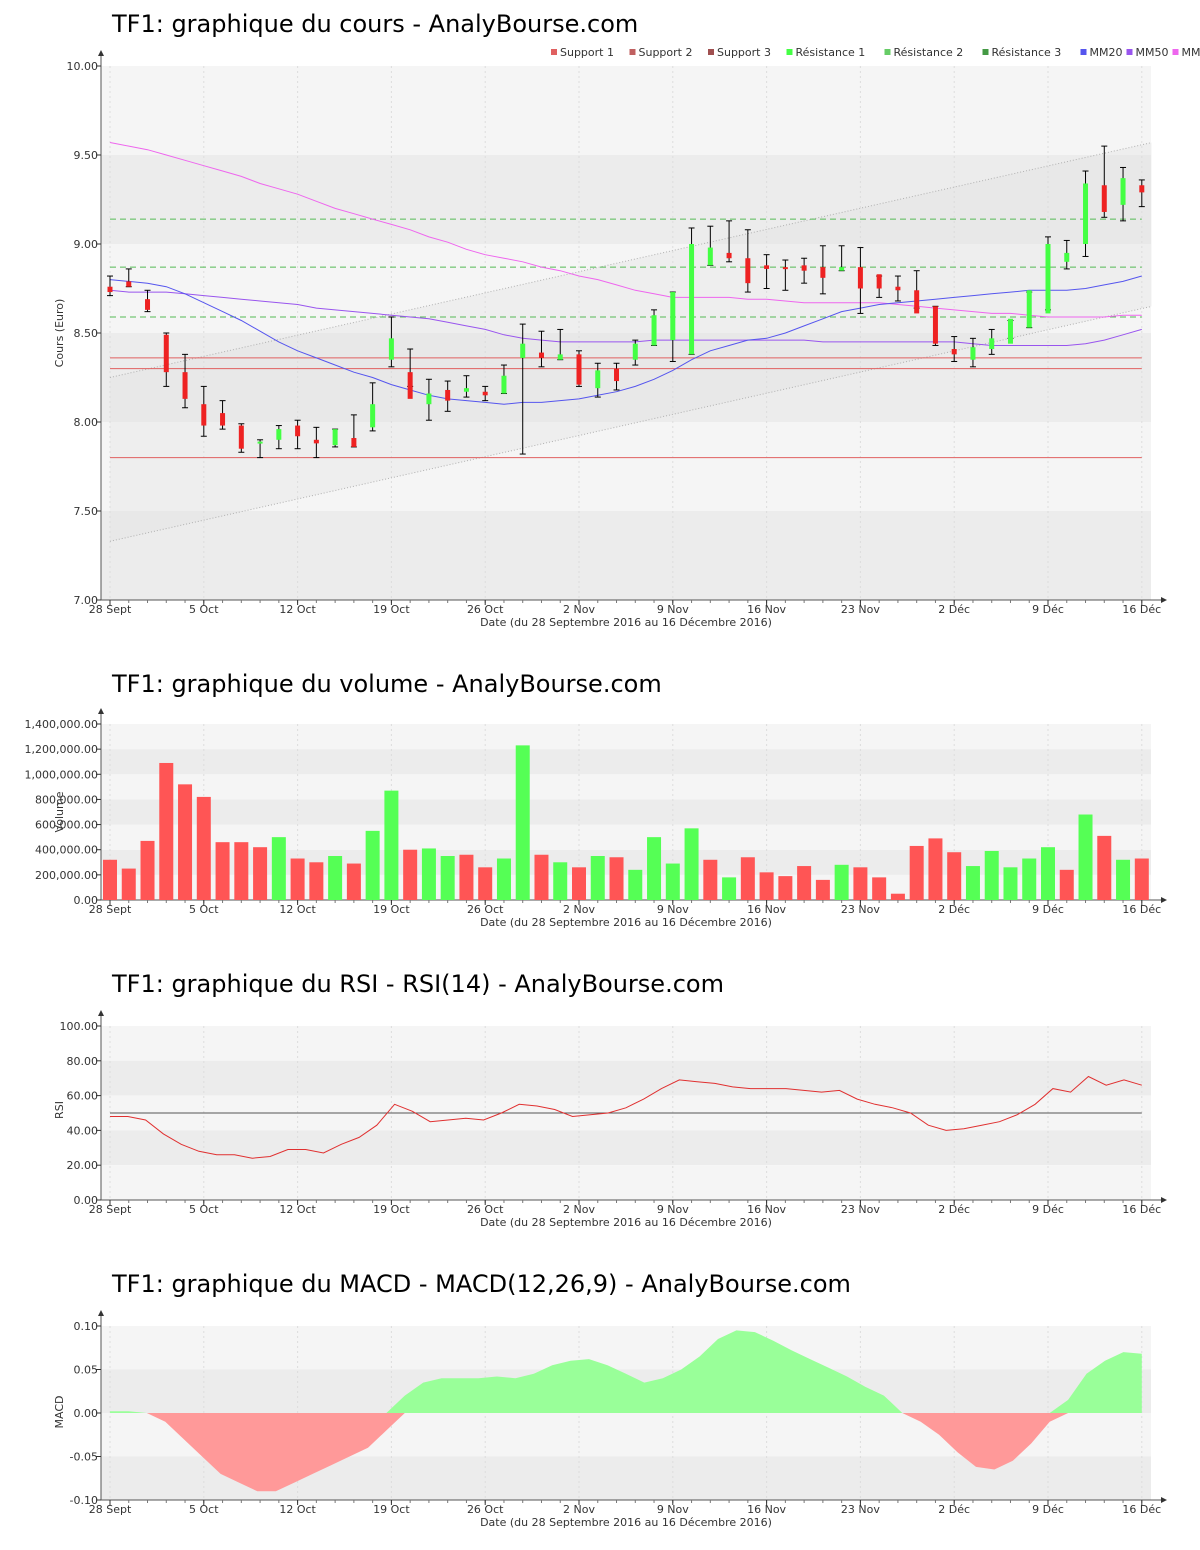  Describe the element at coordinates (626, 1043) in the screenshot. I see `rsi-band` at that location.